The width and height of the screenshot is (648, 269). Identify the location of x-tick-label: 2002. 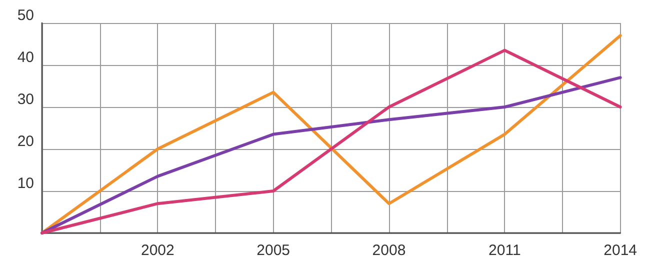
(157, 250).